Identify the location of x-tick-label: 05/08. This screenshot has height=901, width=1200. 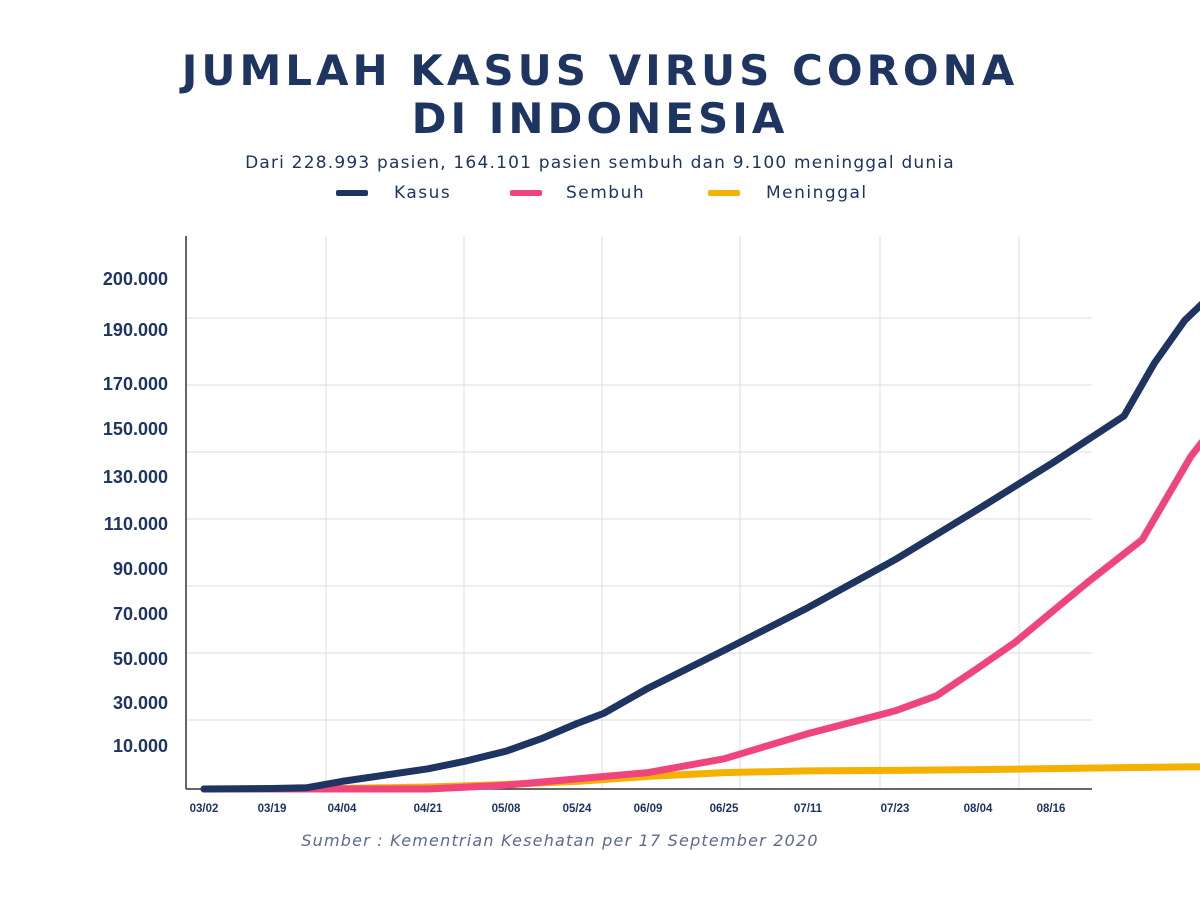
(506, 809).